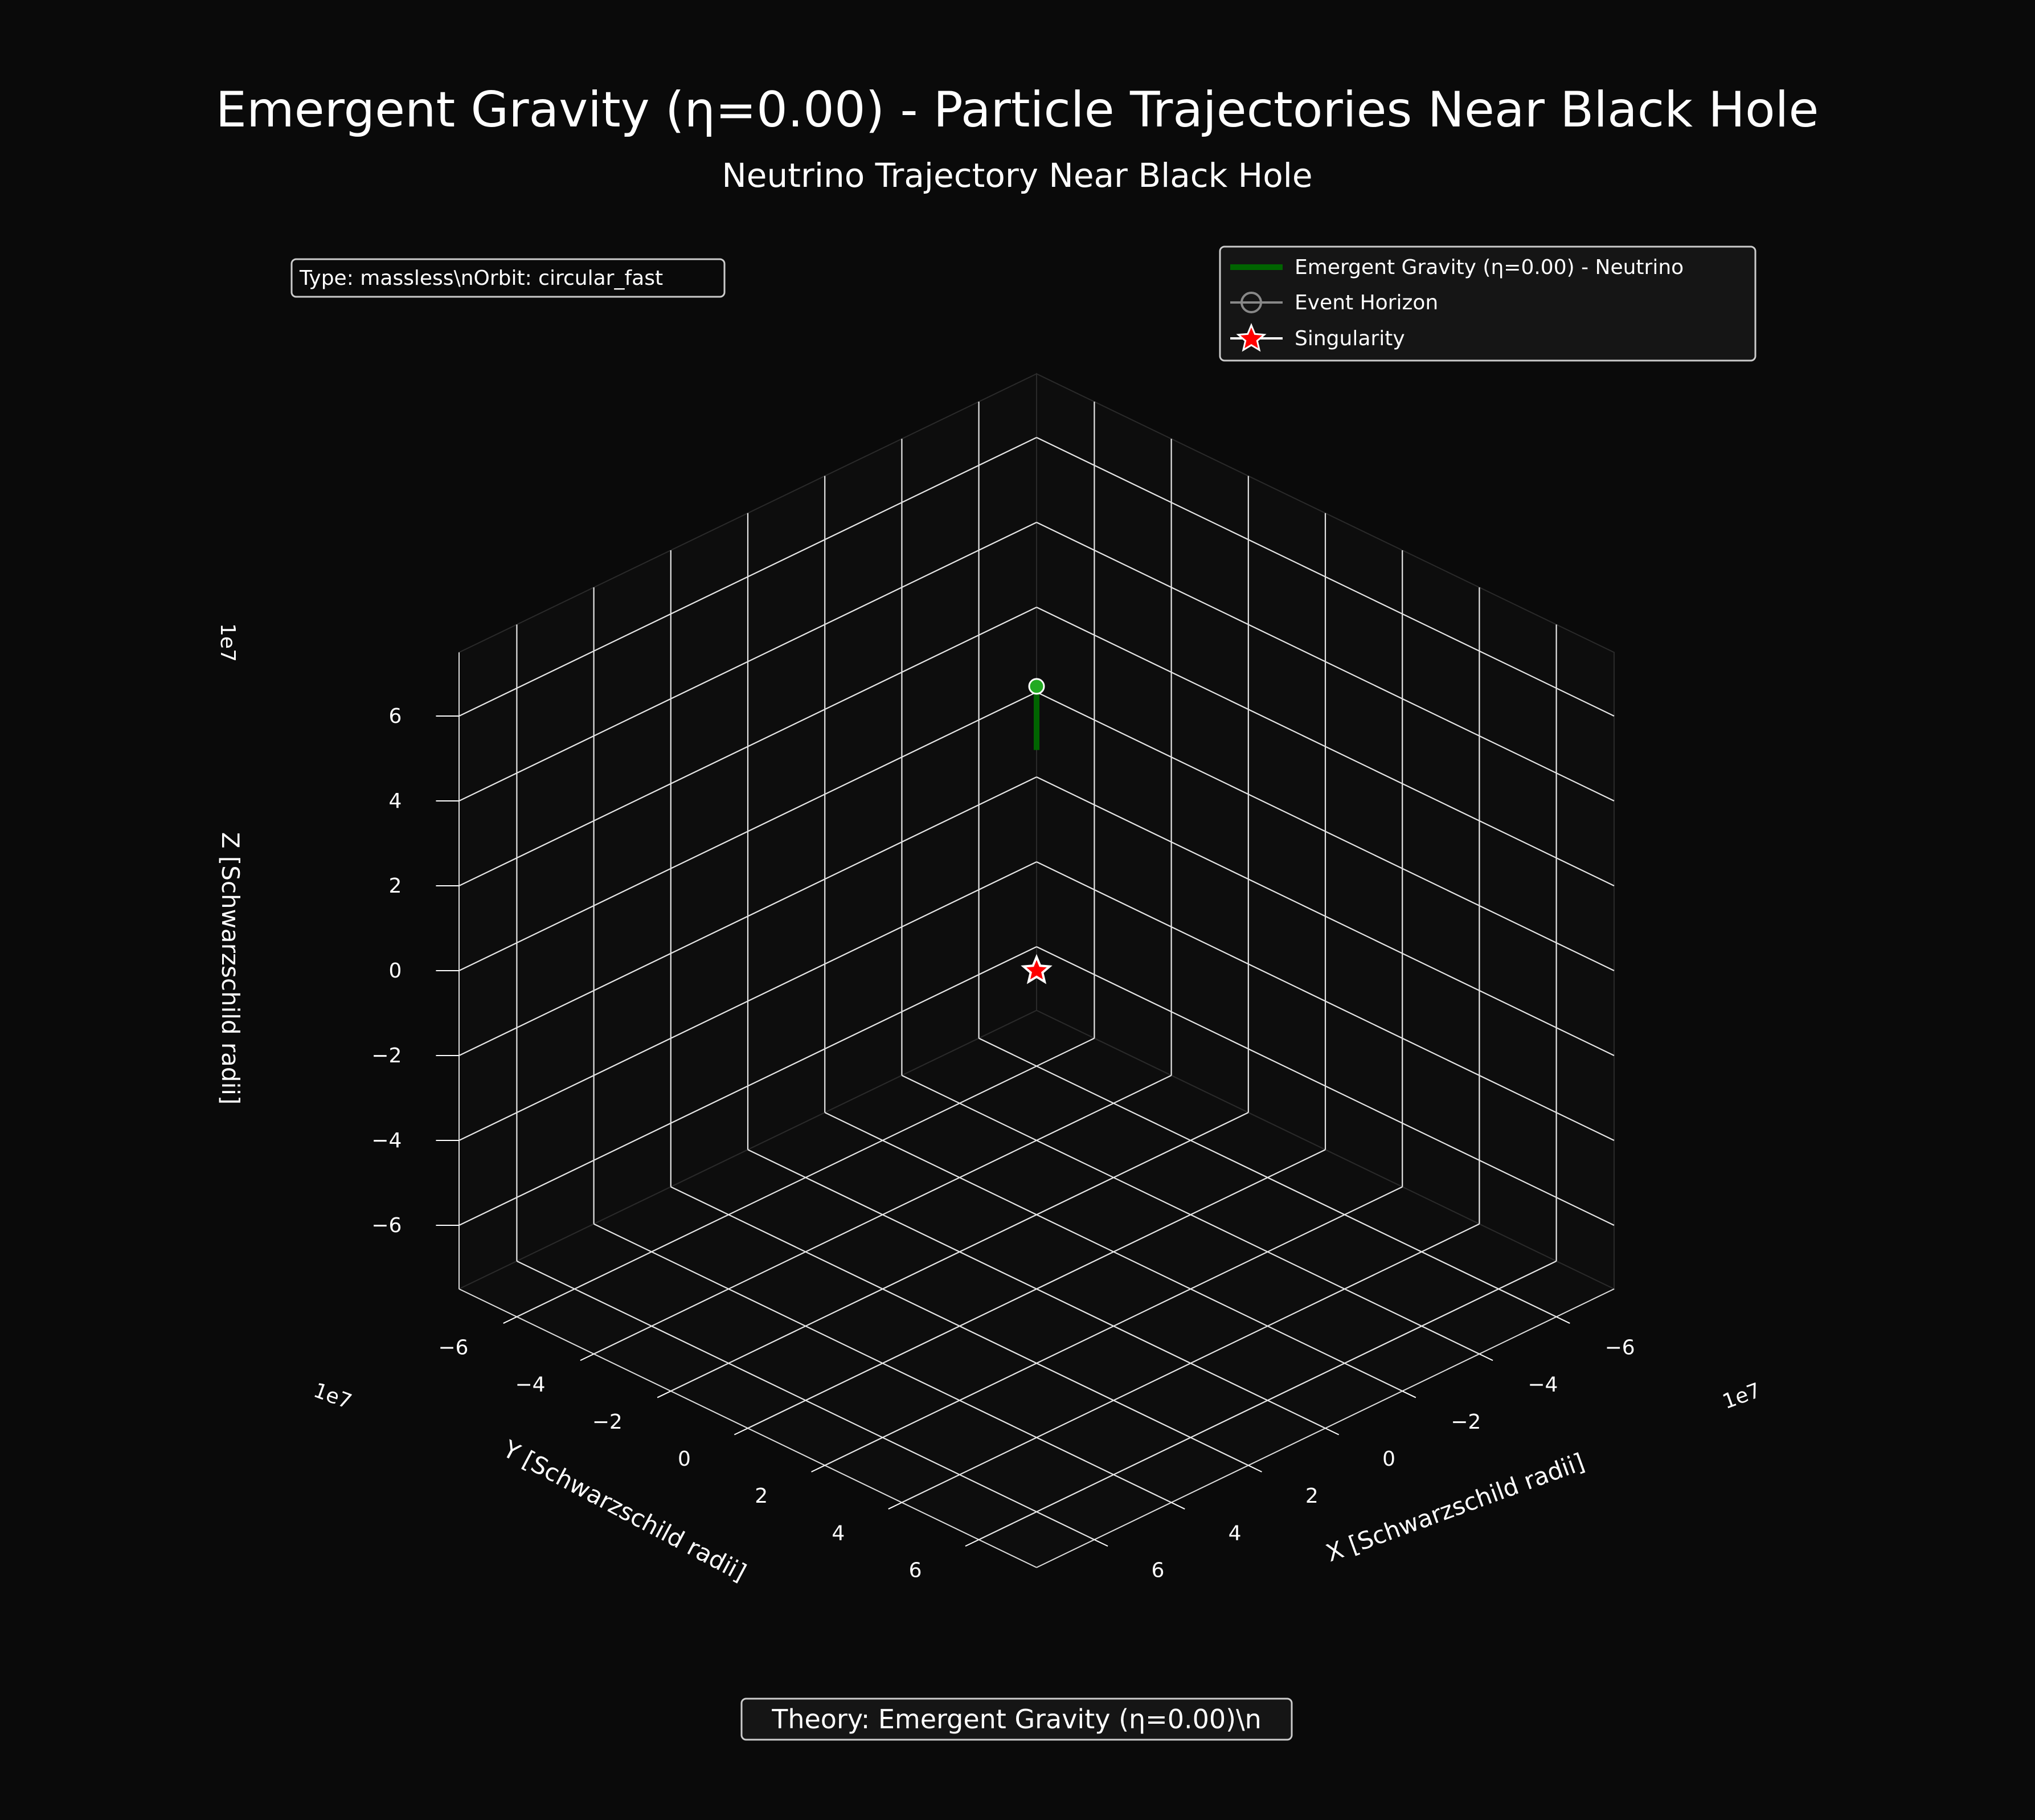 This screenshot has height=1820, width=2035. I want to click on chart-subtitle: Neutrino Trajectory Near Black Hole, so click(1017, 175).